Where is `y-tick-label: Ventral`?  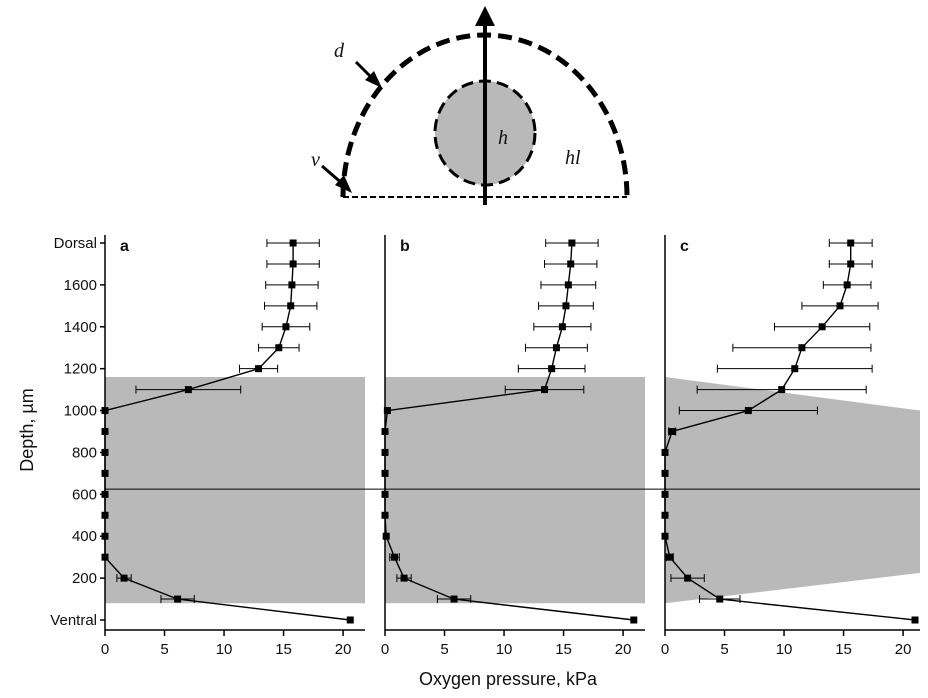 y-tick-label: Ventral is located at coordinates (73, 620).